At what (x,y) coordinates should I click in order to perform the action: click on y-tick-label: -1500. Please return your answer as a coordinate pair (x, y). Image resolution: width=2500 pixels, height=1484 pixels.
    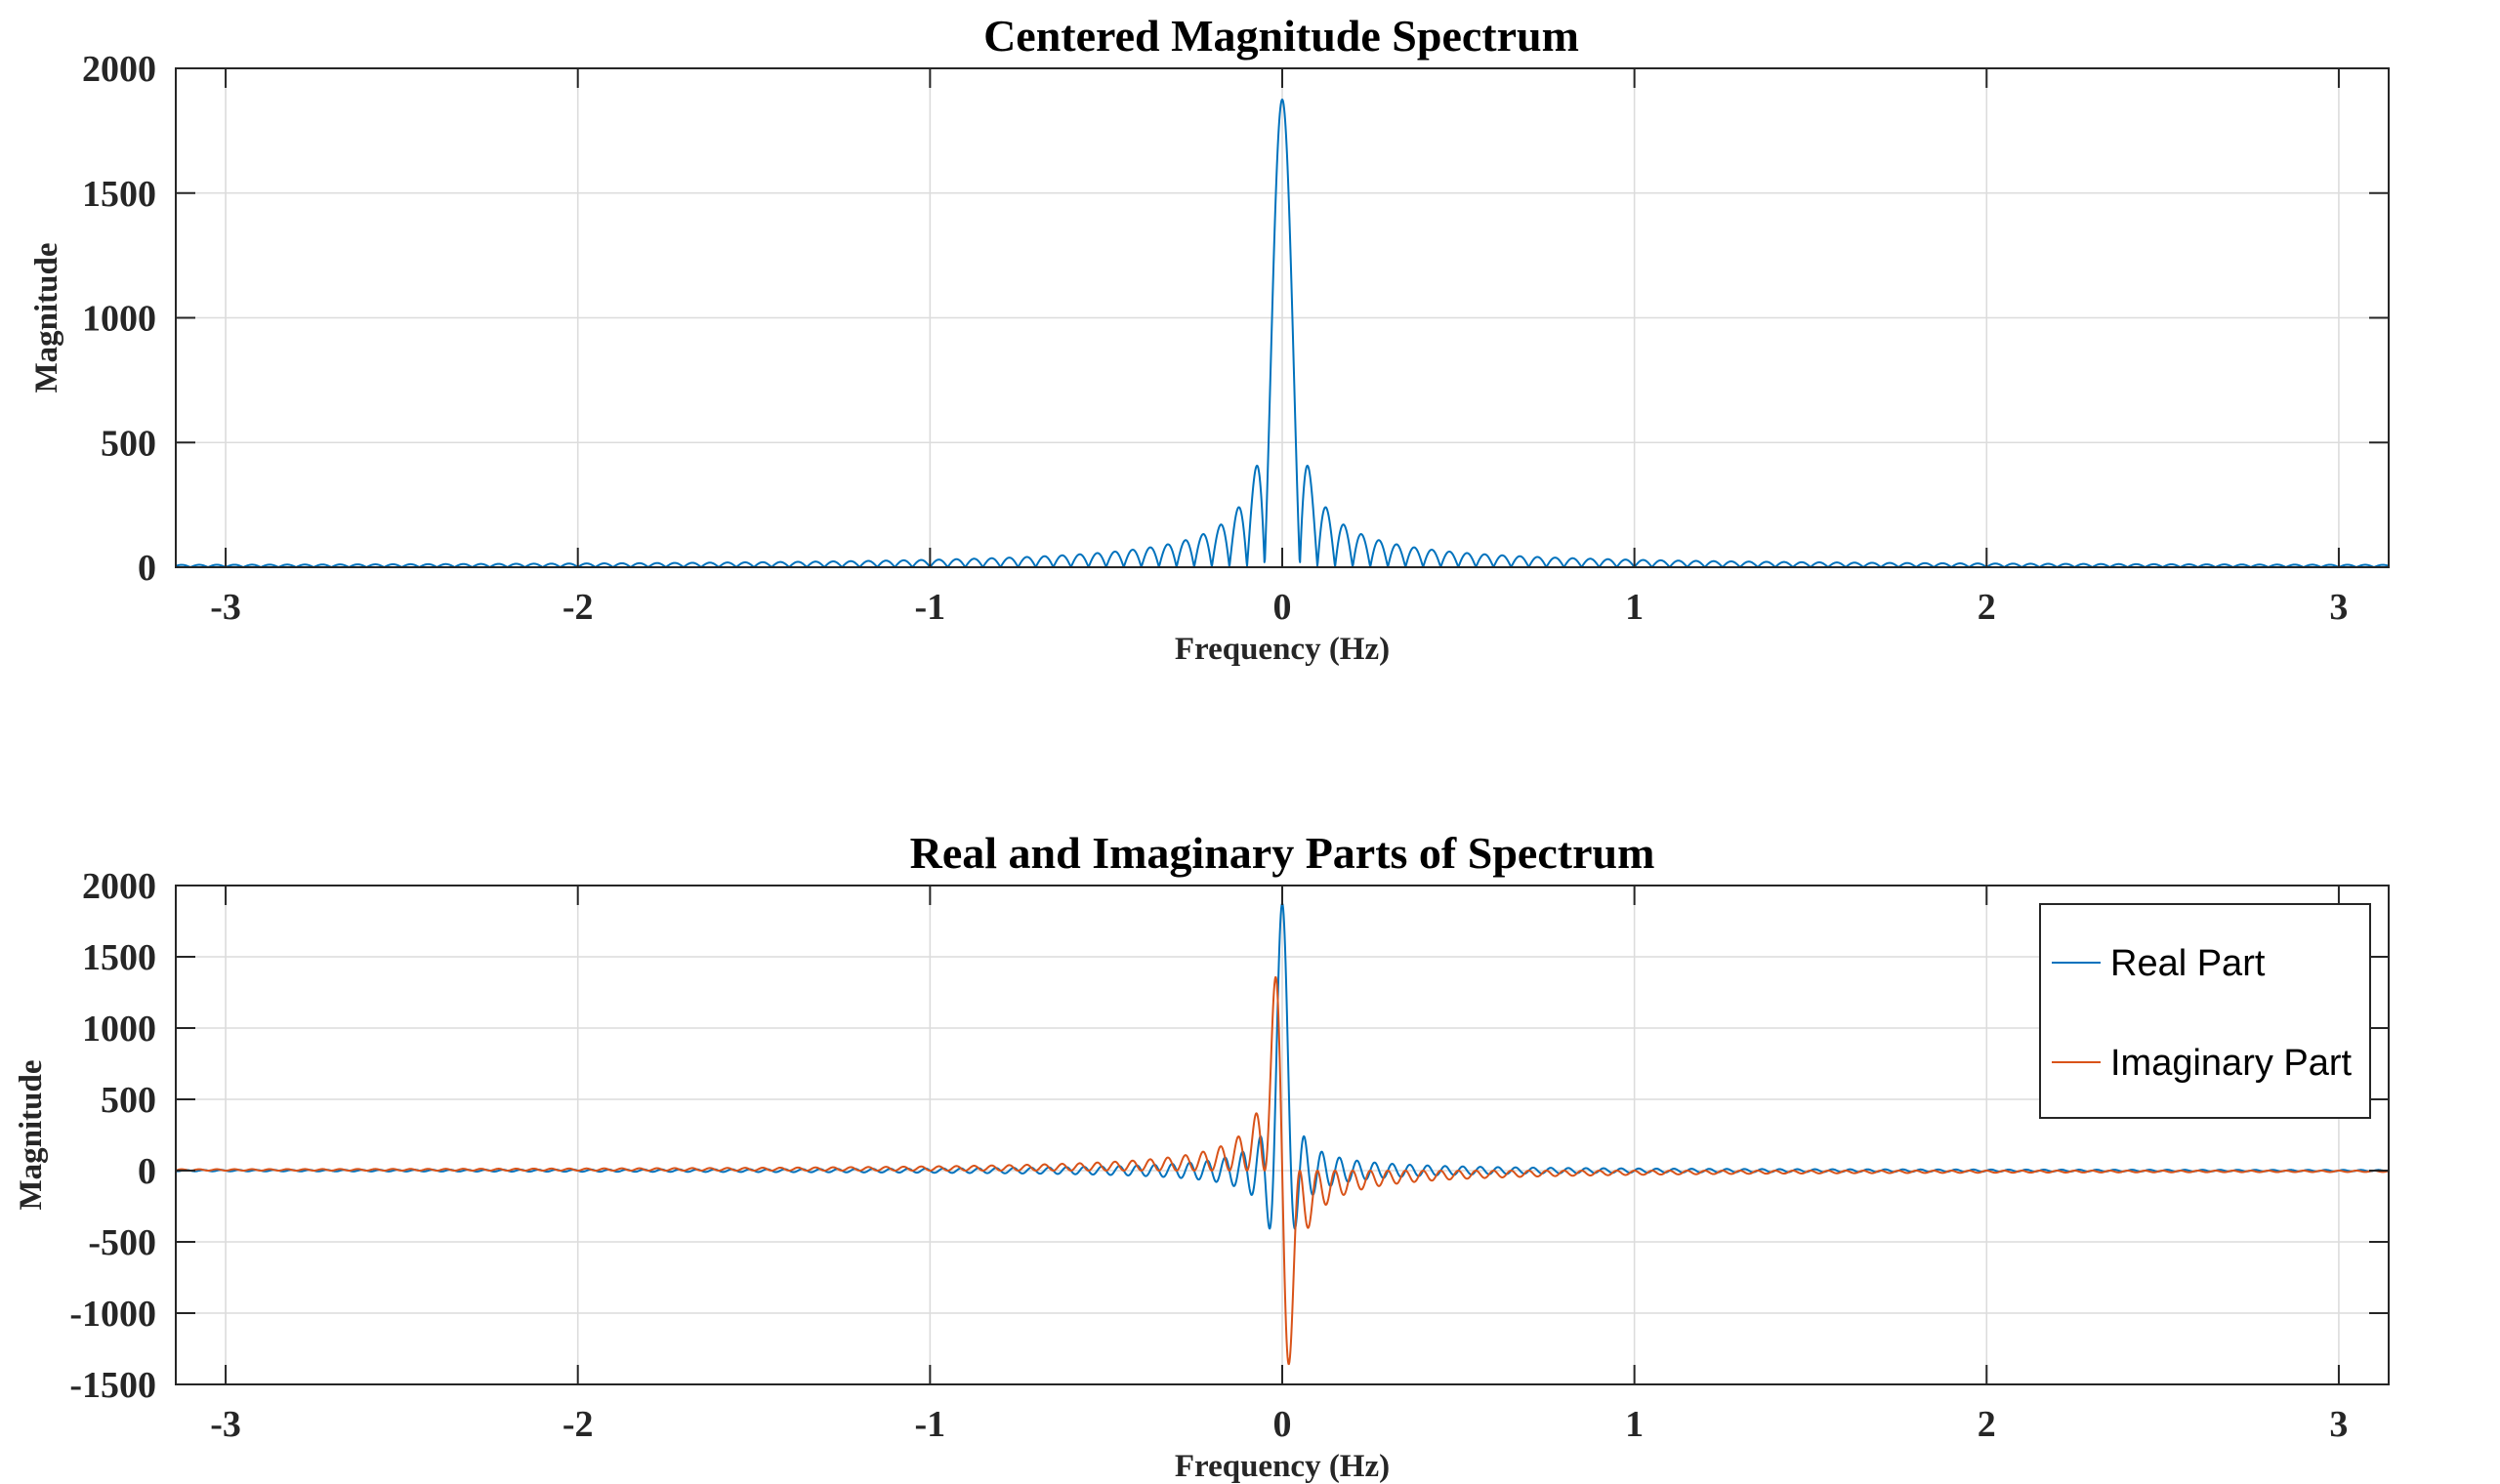
    Looking at the image, I should click on (112, 1386).